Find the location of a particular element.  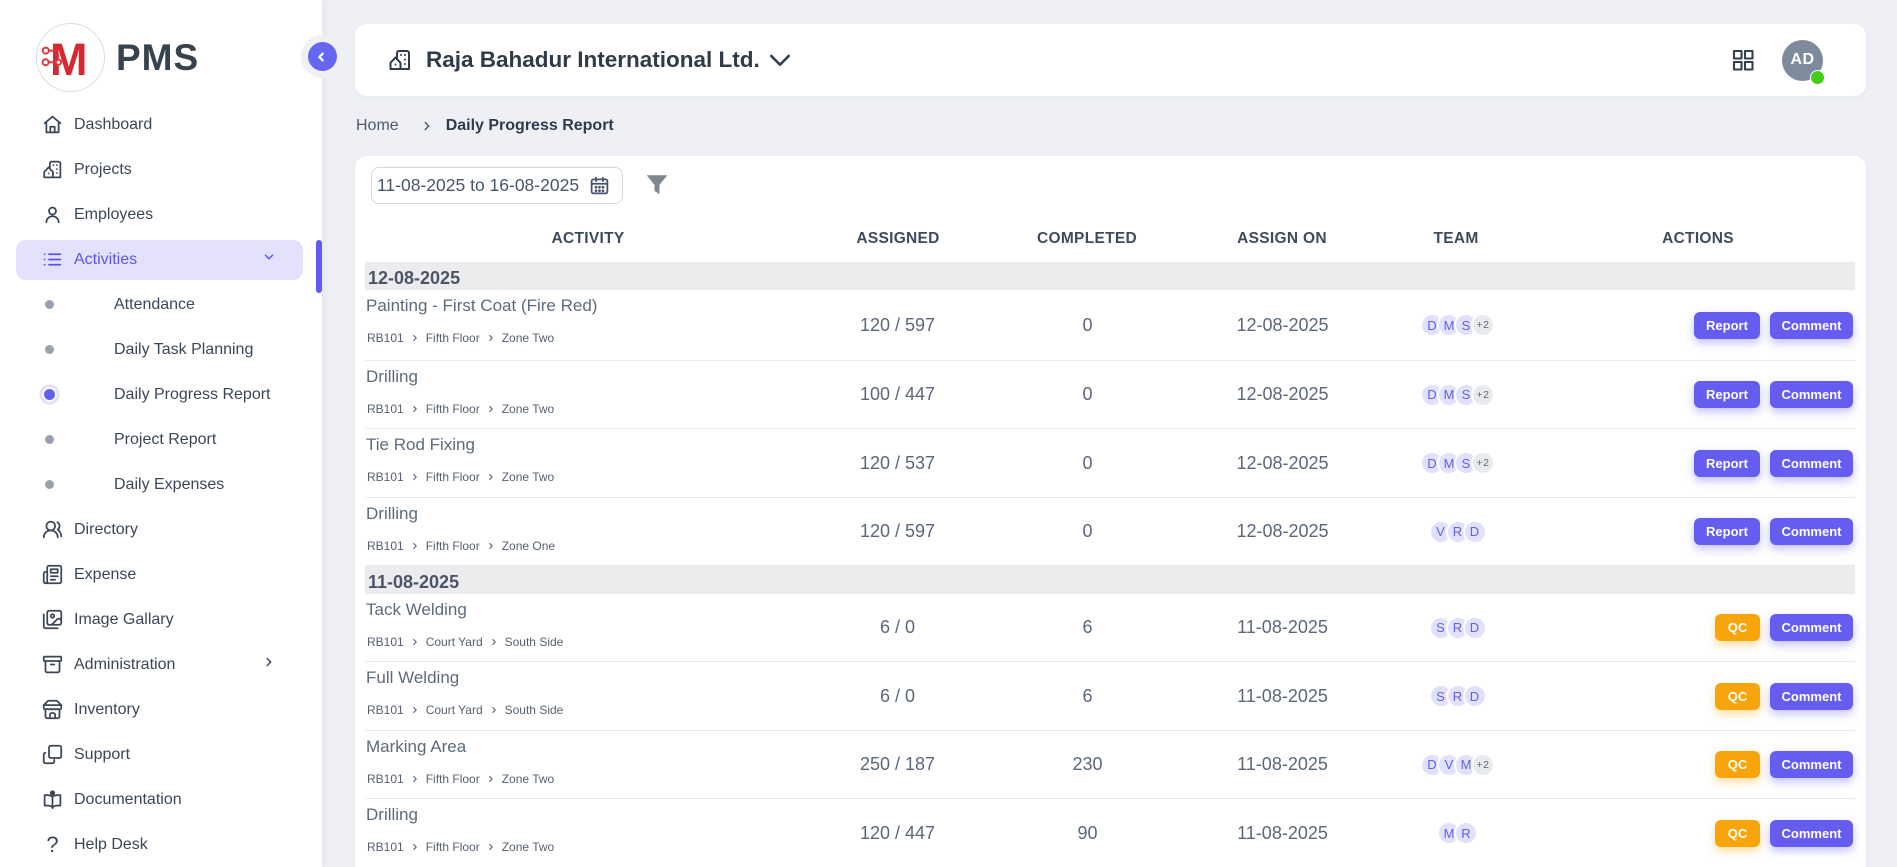

svg-text: M is located at coordinates (69, 59).